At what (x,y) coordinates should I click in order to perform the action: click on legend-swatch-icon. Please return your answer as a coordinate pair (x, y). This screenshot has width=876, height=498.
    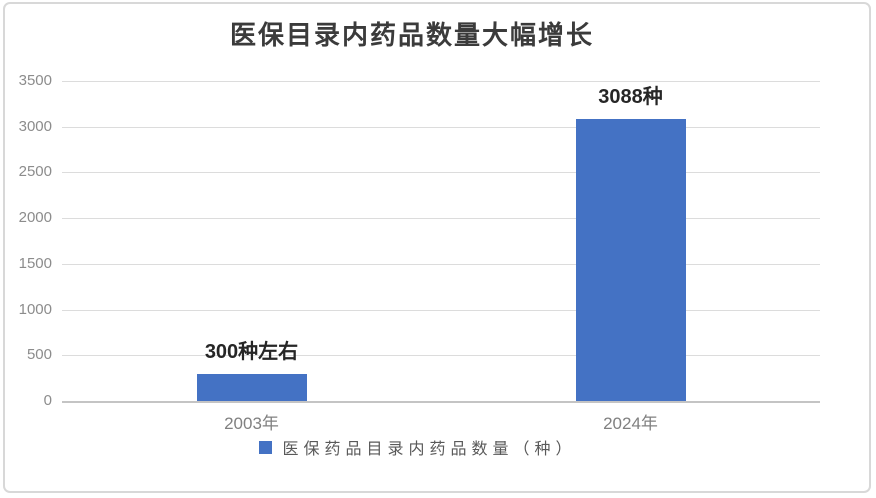
    Looking at the image, I should click on (266, 447).